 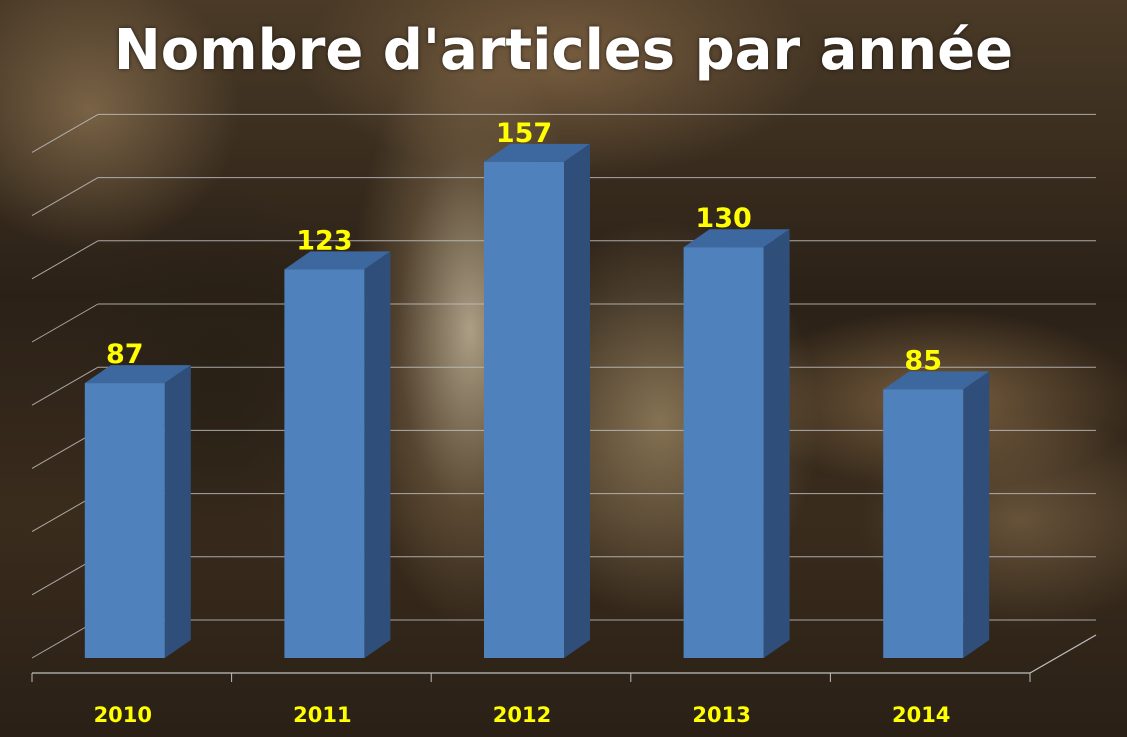 What do you see at coordinates (723, 218) in the screenshot?
I see `data-label: 130` at bounding box center [723, 218].